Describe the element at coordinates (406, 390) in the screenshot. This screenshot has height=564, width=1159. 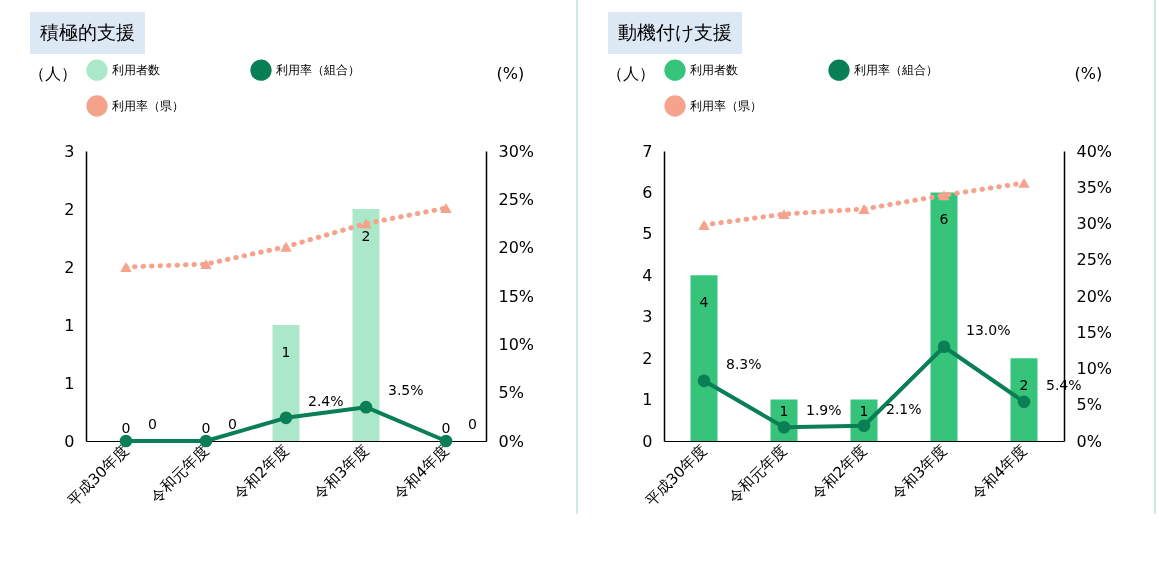
I see `data-label: 3.5%` at that location.